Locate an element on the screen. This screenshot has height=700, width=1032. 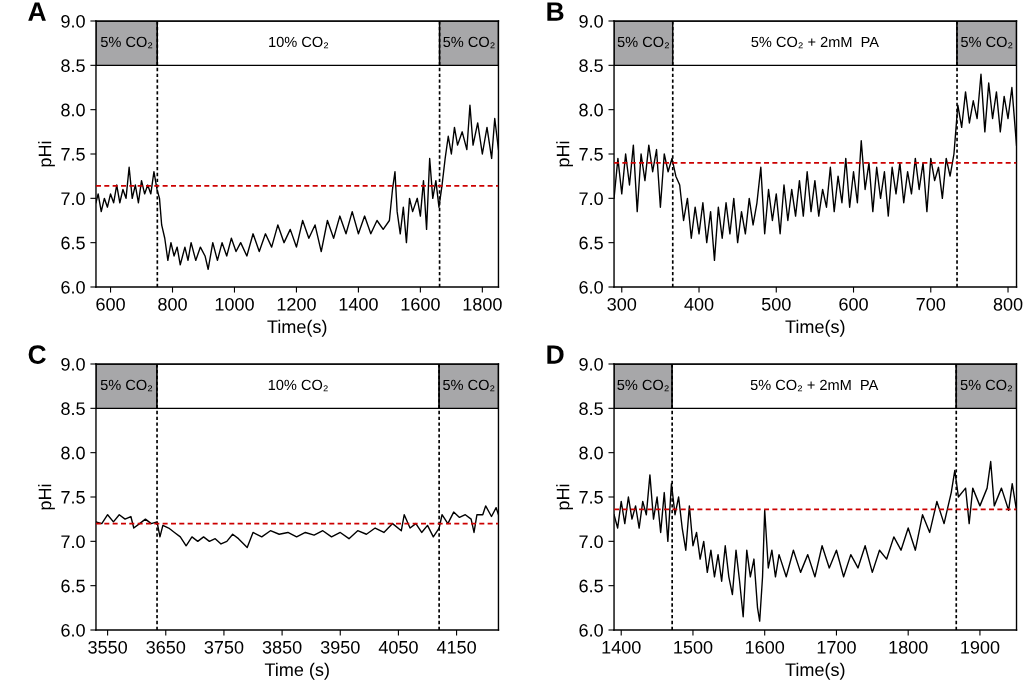
chart-title: C is located at coordinates (37, 354).